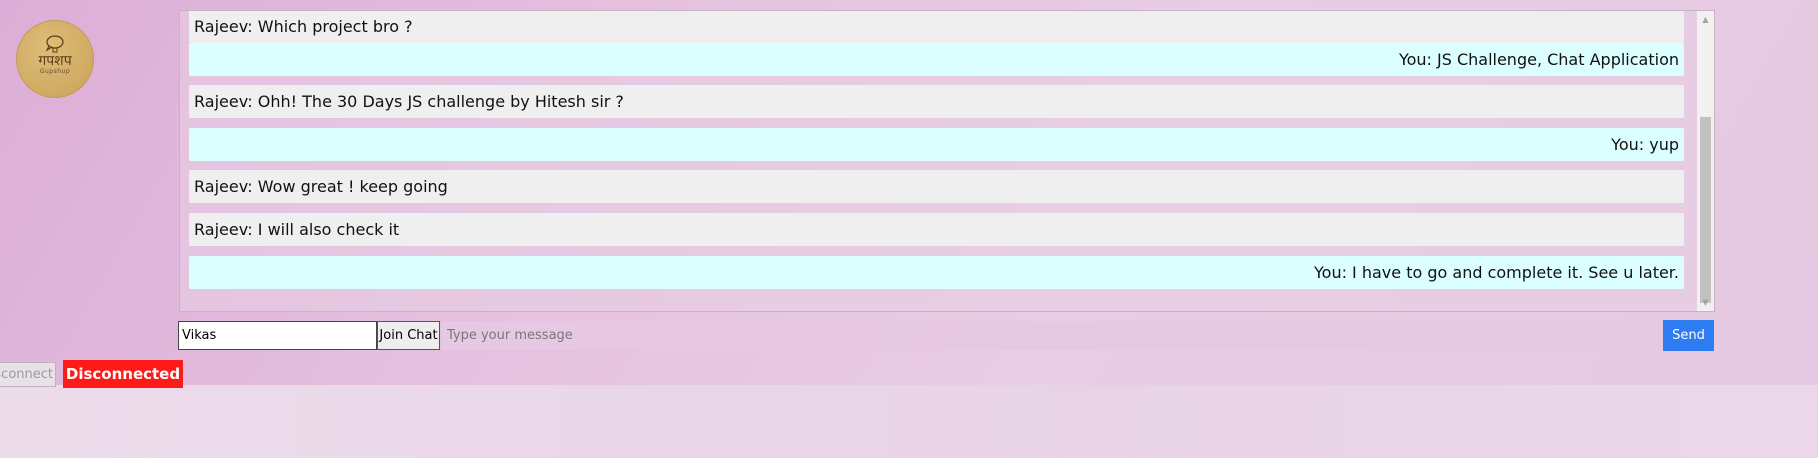 The width and height of the screenshot is (1818, 458). I want to click on join-chat-button: Join Chat, so click(408, 335).